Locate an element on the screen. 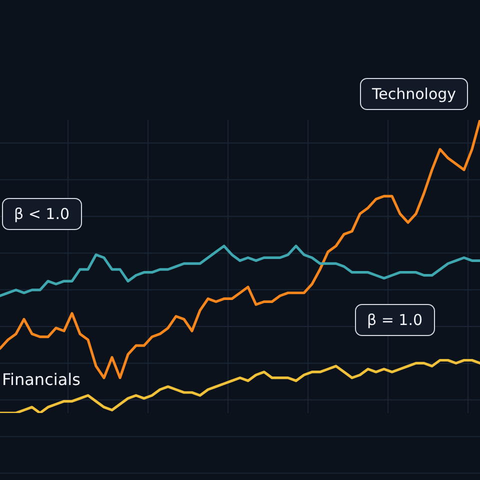  series-label: Technology is located at coordinates (414, 94).